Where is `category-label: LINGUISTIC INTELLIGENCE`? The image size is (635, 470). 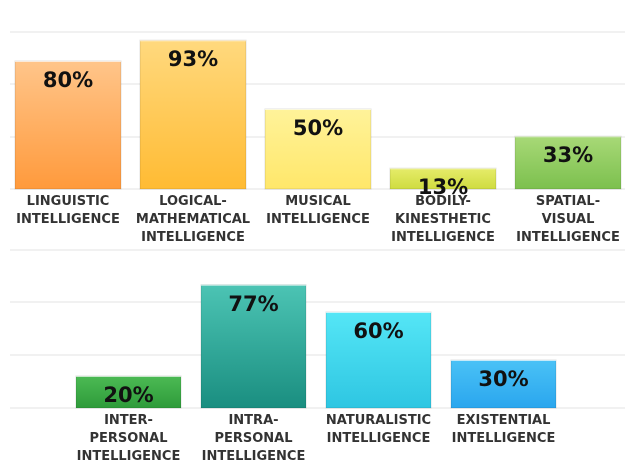 category-label: LINGUISTIC INTELLIGENCE is located at coordinates (68, 210).